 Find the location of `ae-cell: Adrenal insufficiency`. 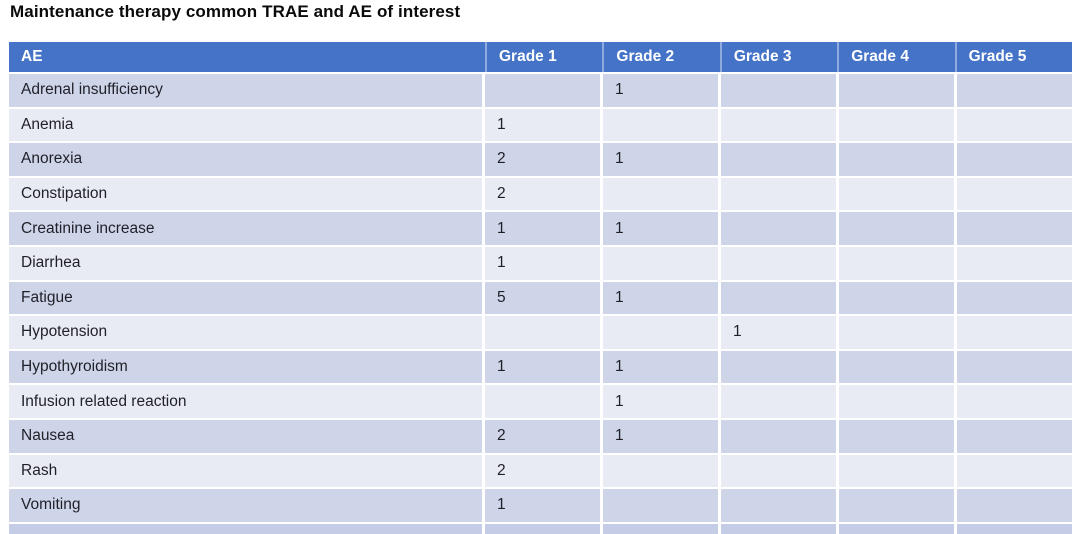

ae-cell: Adrenal insufficiency is located at coordinates (245, 90).